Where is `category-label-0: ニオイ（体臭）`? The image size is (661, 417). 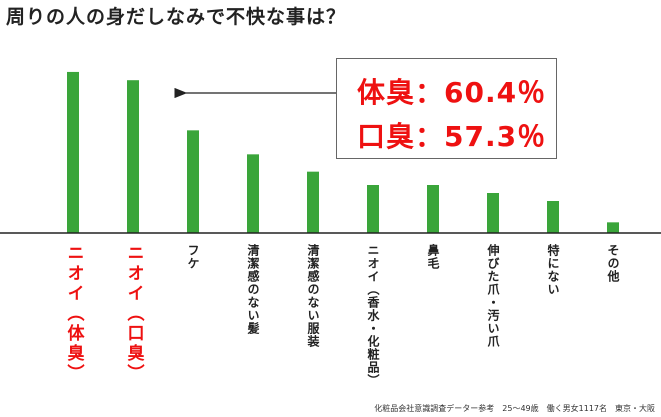
category-label-0: ニオイ（体臭） is located at coordinates (73, 314).